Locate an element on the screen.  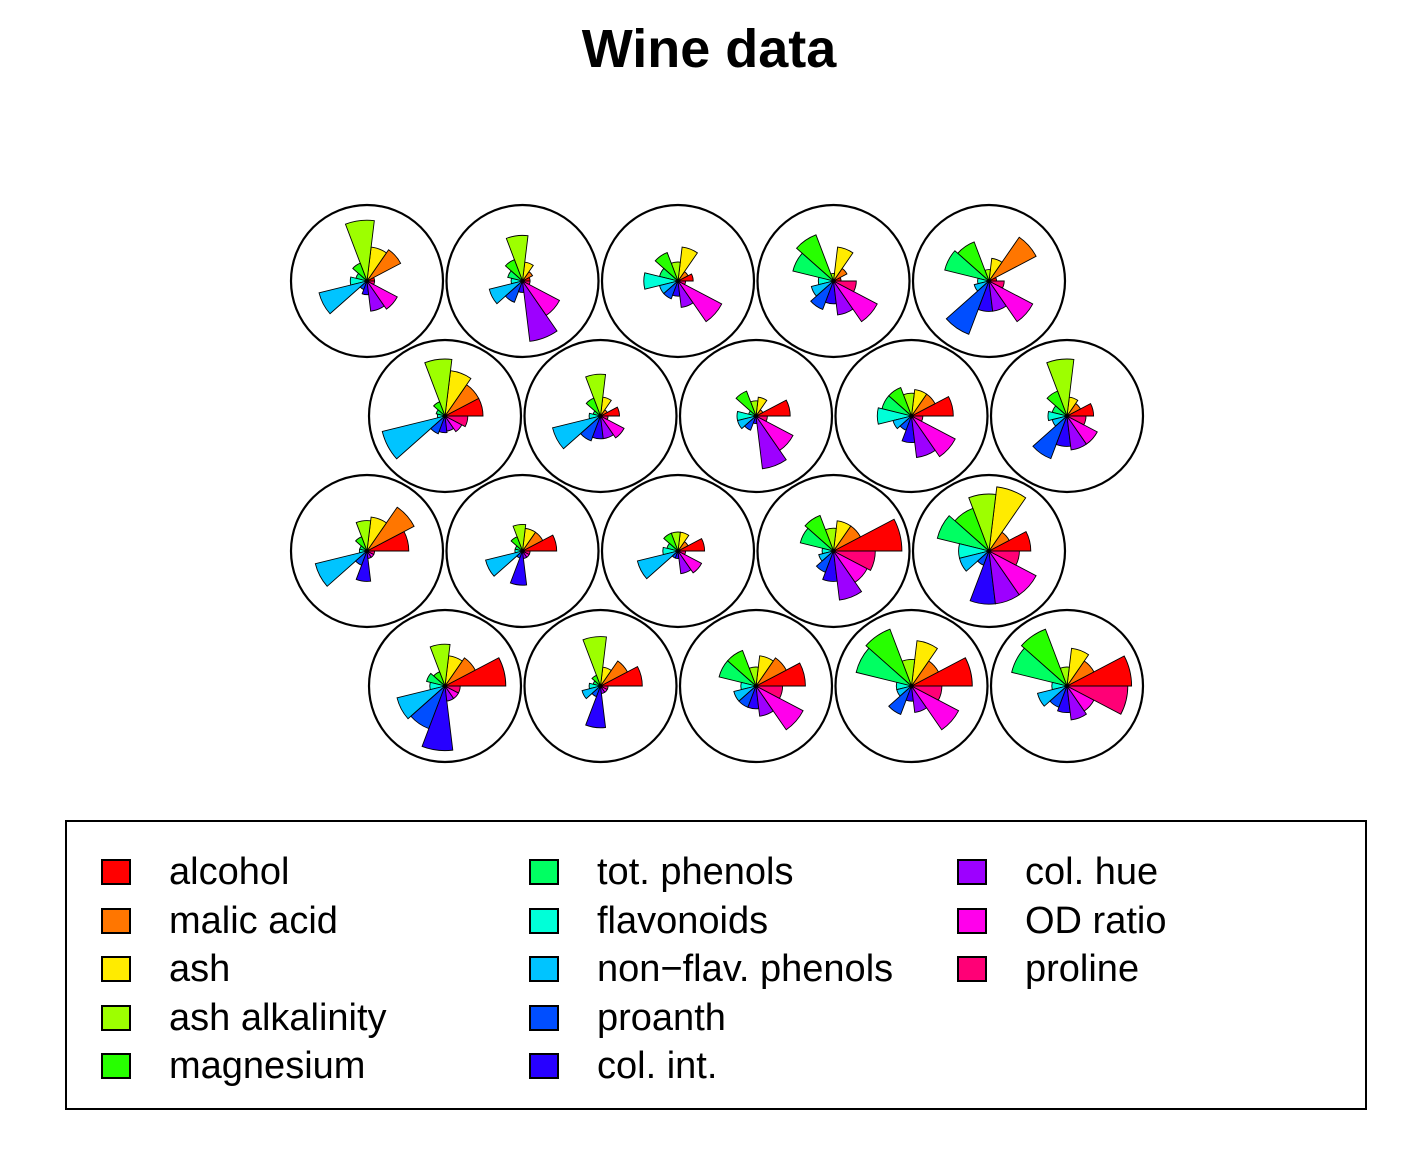
legend-item: ash alkalinity is located at coordinates (244, 1018).